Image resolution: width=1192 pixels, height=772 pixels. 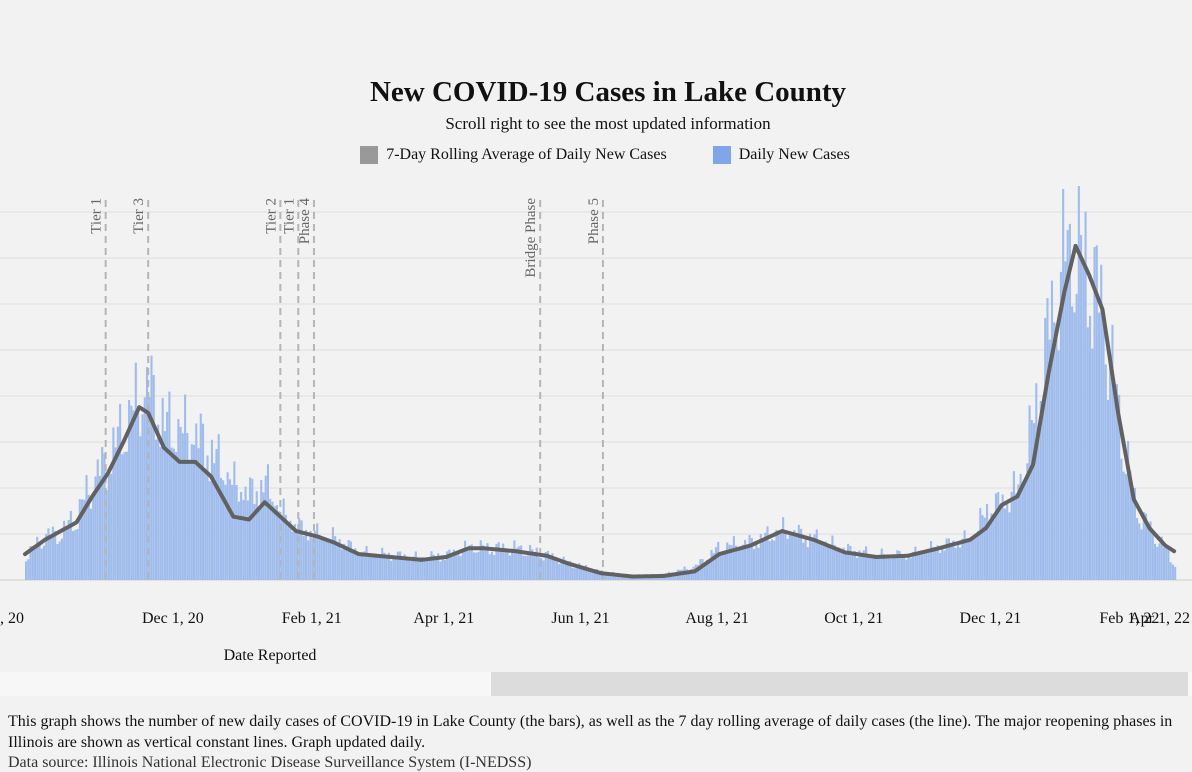 I want to click on horizontal-scrollbar, so click(x=596, y=684).